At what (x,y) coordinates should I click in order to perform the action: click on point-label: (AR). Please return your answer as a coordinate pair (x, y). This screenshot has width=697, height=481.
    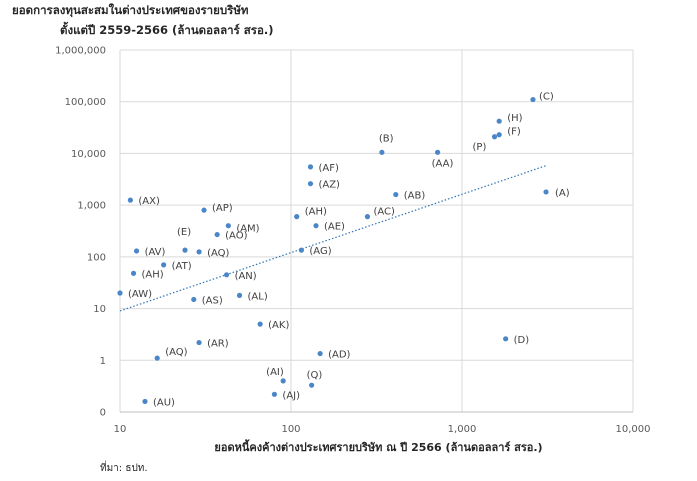
    Looking at the image, I should click on (218, 344).